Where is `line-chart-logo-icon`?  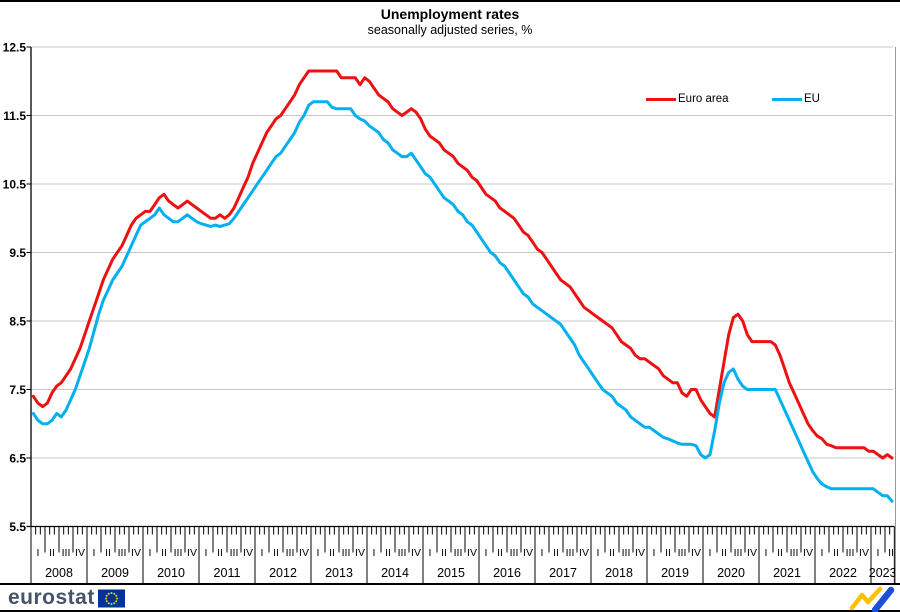
line-chart-logo-icon is located at coordinates (872, 599).